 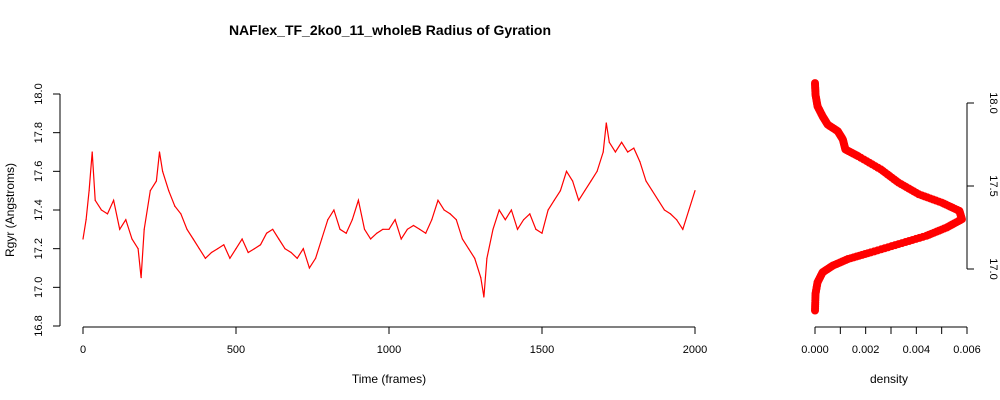 I want to click on main-x-tick-label: 2000, so click(x=695, y=350).